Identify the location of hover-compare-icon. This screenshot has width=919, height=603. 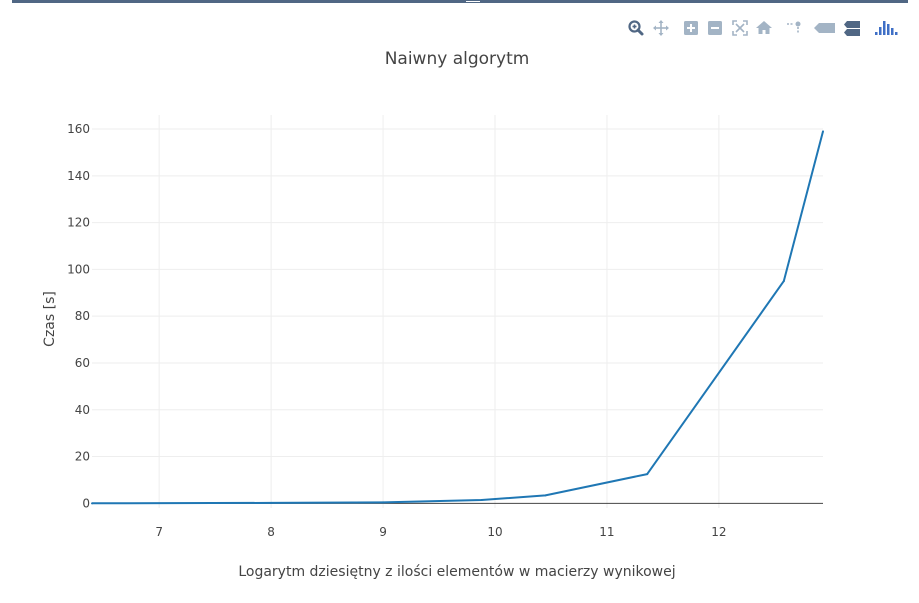
(852, 28).